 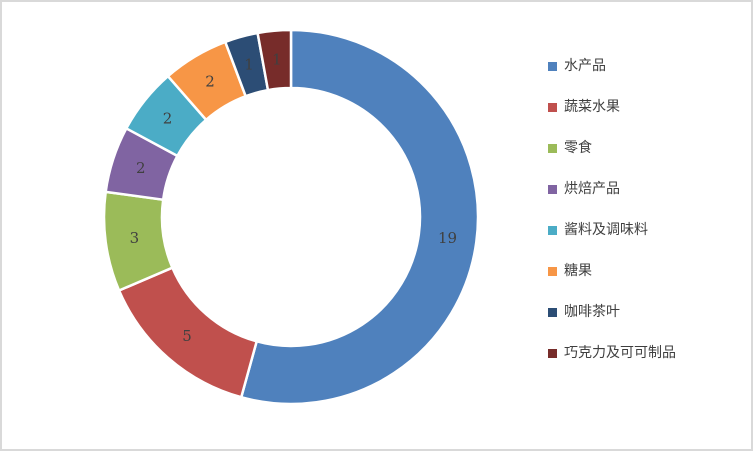 I want to click on donut-segment, so click(x=274, y=60).